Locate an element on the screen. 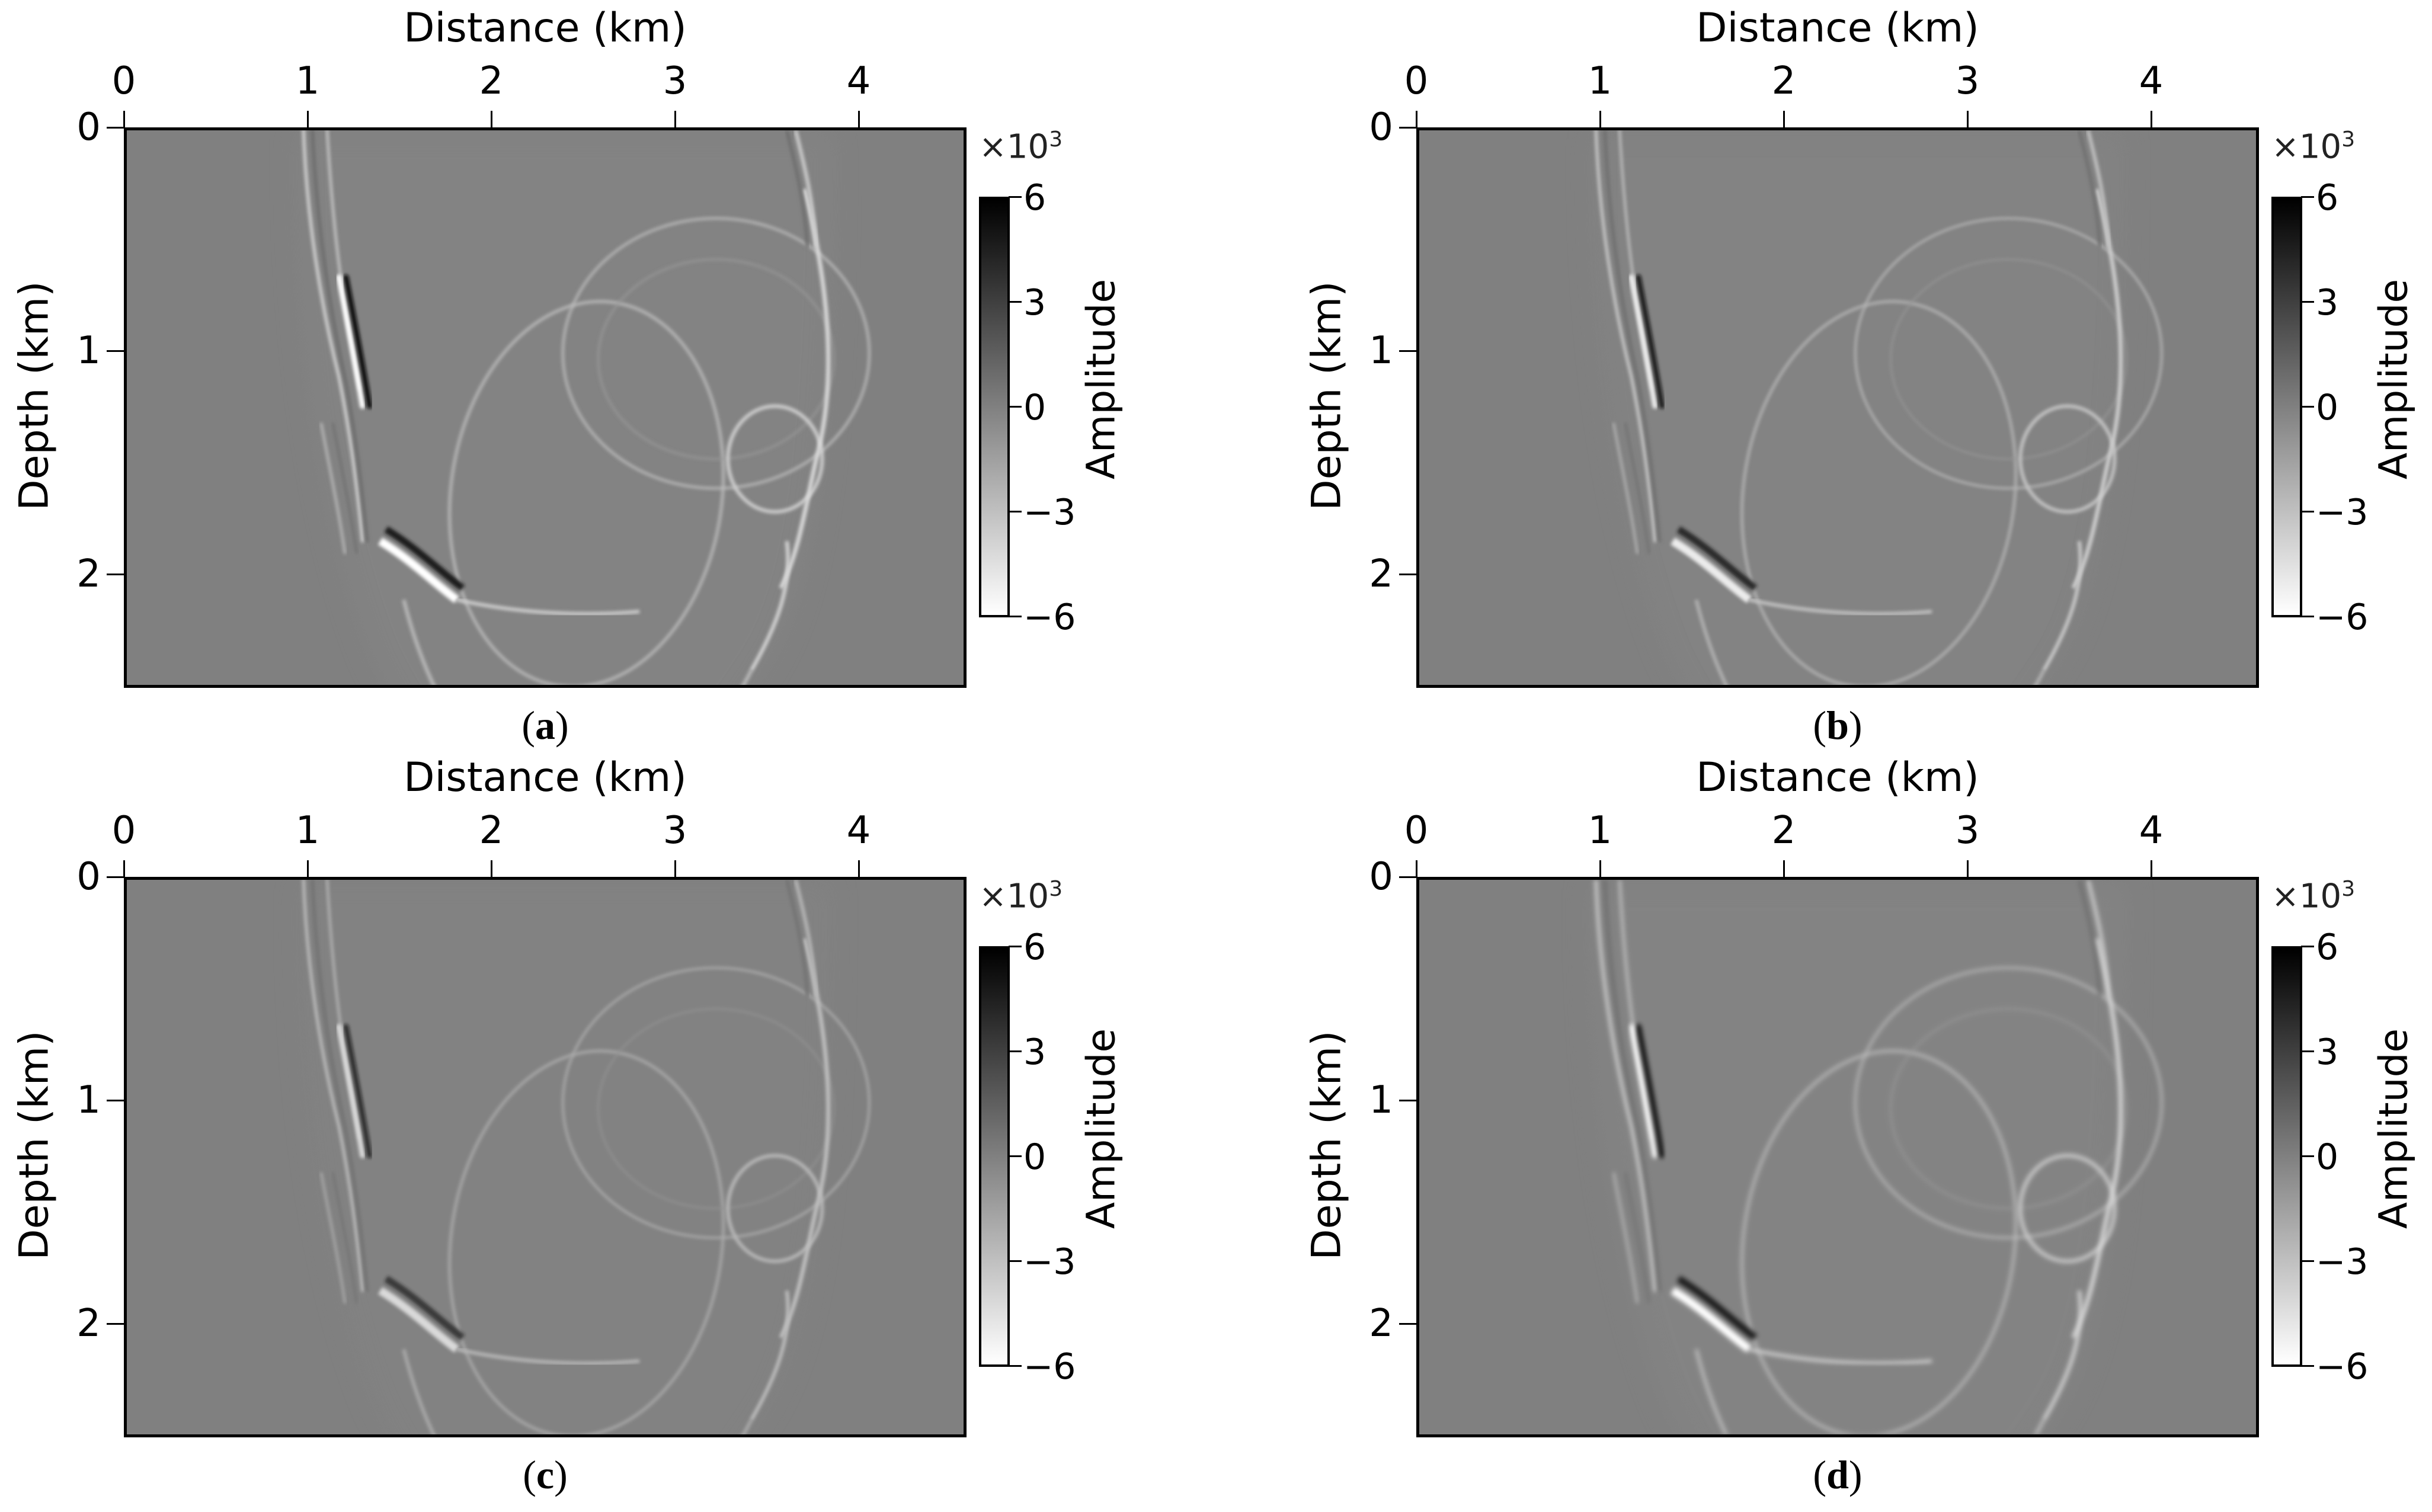  panel-label: (d) is located at coordinates (1838, 1474).